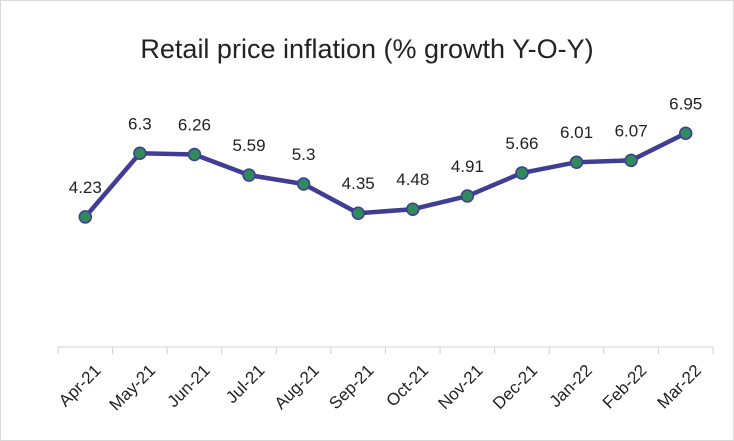 The height and width of the screenshot is (441, 734). What do you see at coordinates (685, 103) in the screenshot?
I see `data-label: 6.95` at bounding box center [685, 103].